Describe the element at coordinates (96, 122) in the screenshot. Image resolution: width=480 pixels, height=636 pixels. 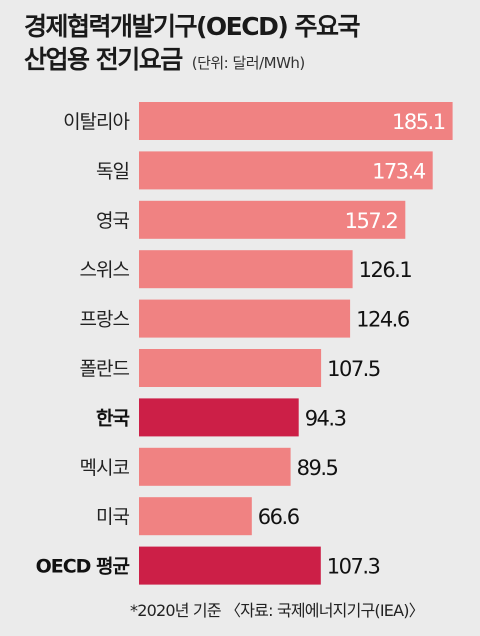
I see `category-label-0: 이탈리아` at that location.